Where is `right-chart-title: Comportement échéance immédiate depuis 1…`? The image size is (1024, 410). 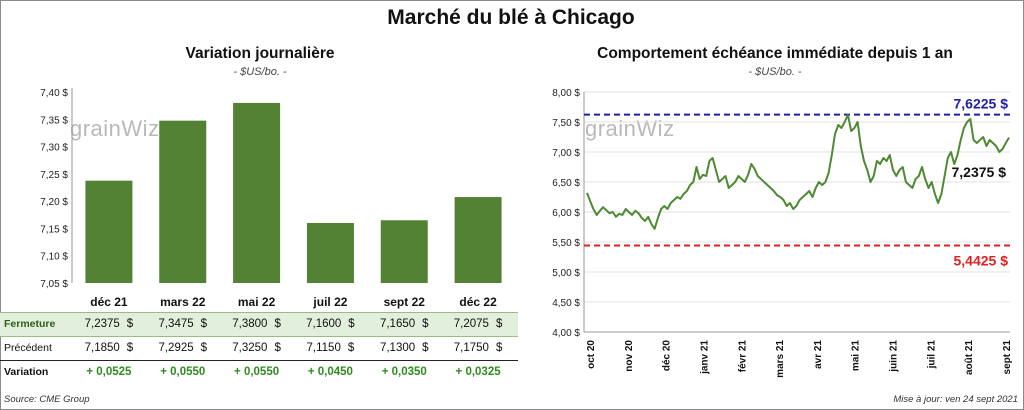 right-chart-title: Comportement échéance immédiate depuis 1… is located at coordinates (775, 53).